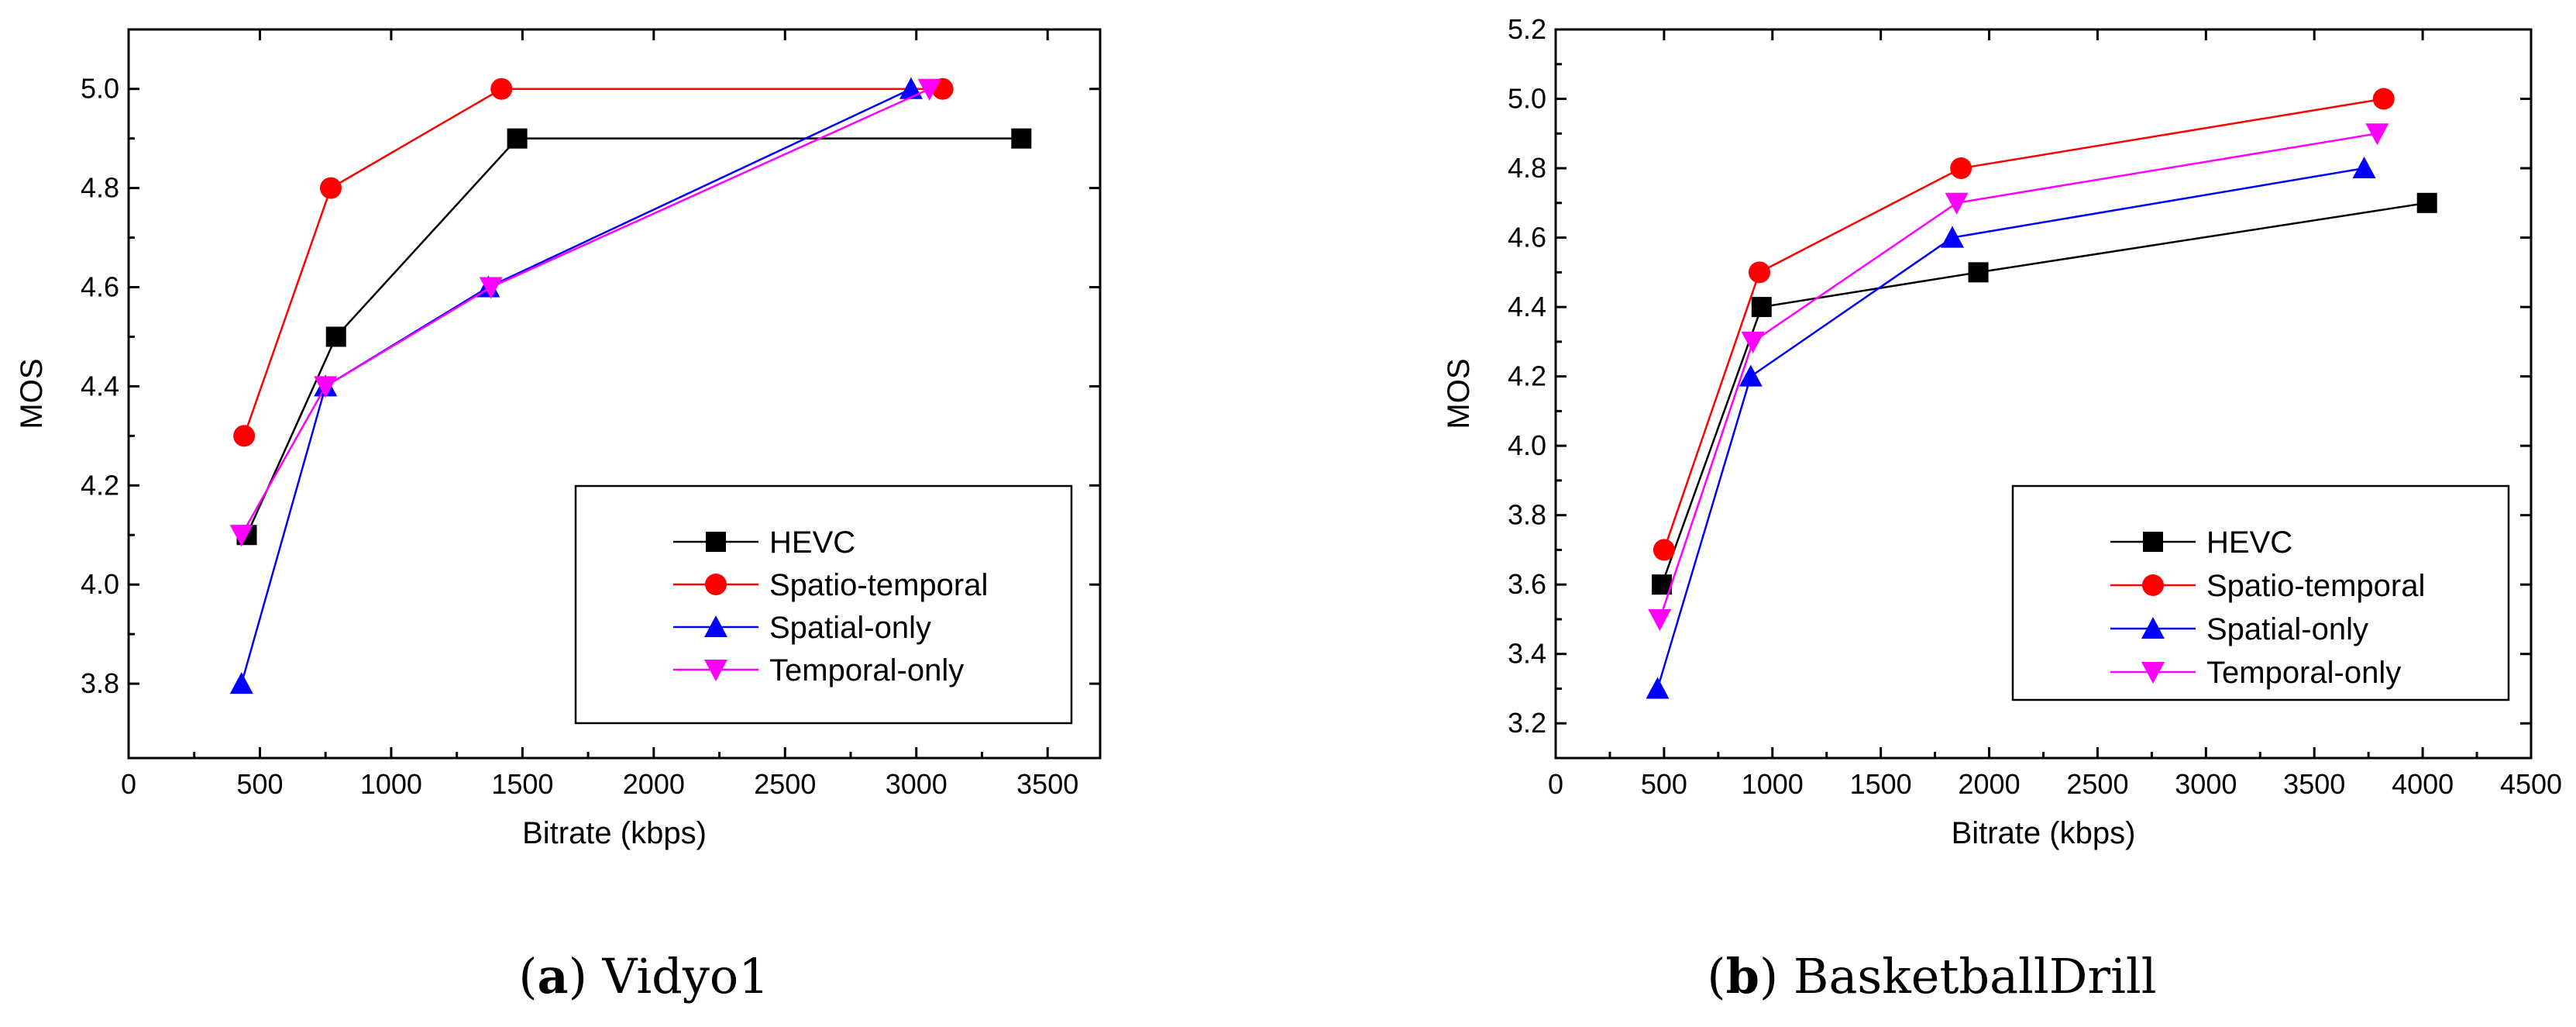 The height and width of the screenshot is (1027, 2576). What do you see at coordinates (32, 393) in the screenshot?
I see `y-axis-title: MOS` at bounding box center [32, 393].